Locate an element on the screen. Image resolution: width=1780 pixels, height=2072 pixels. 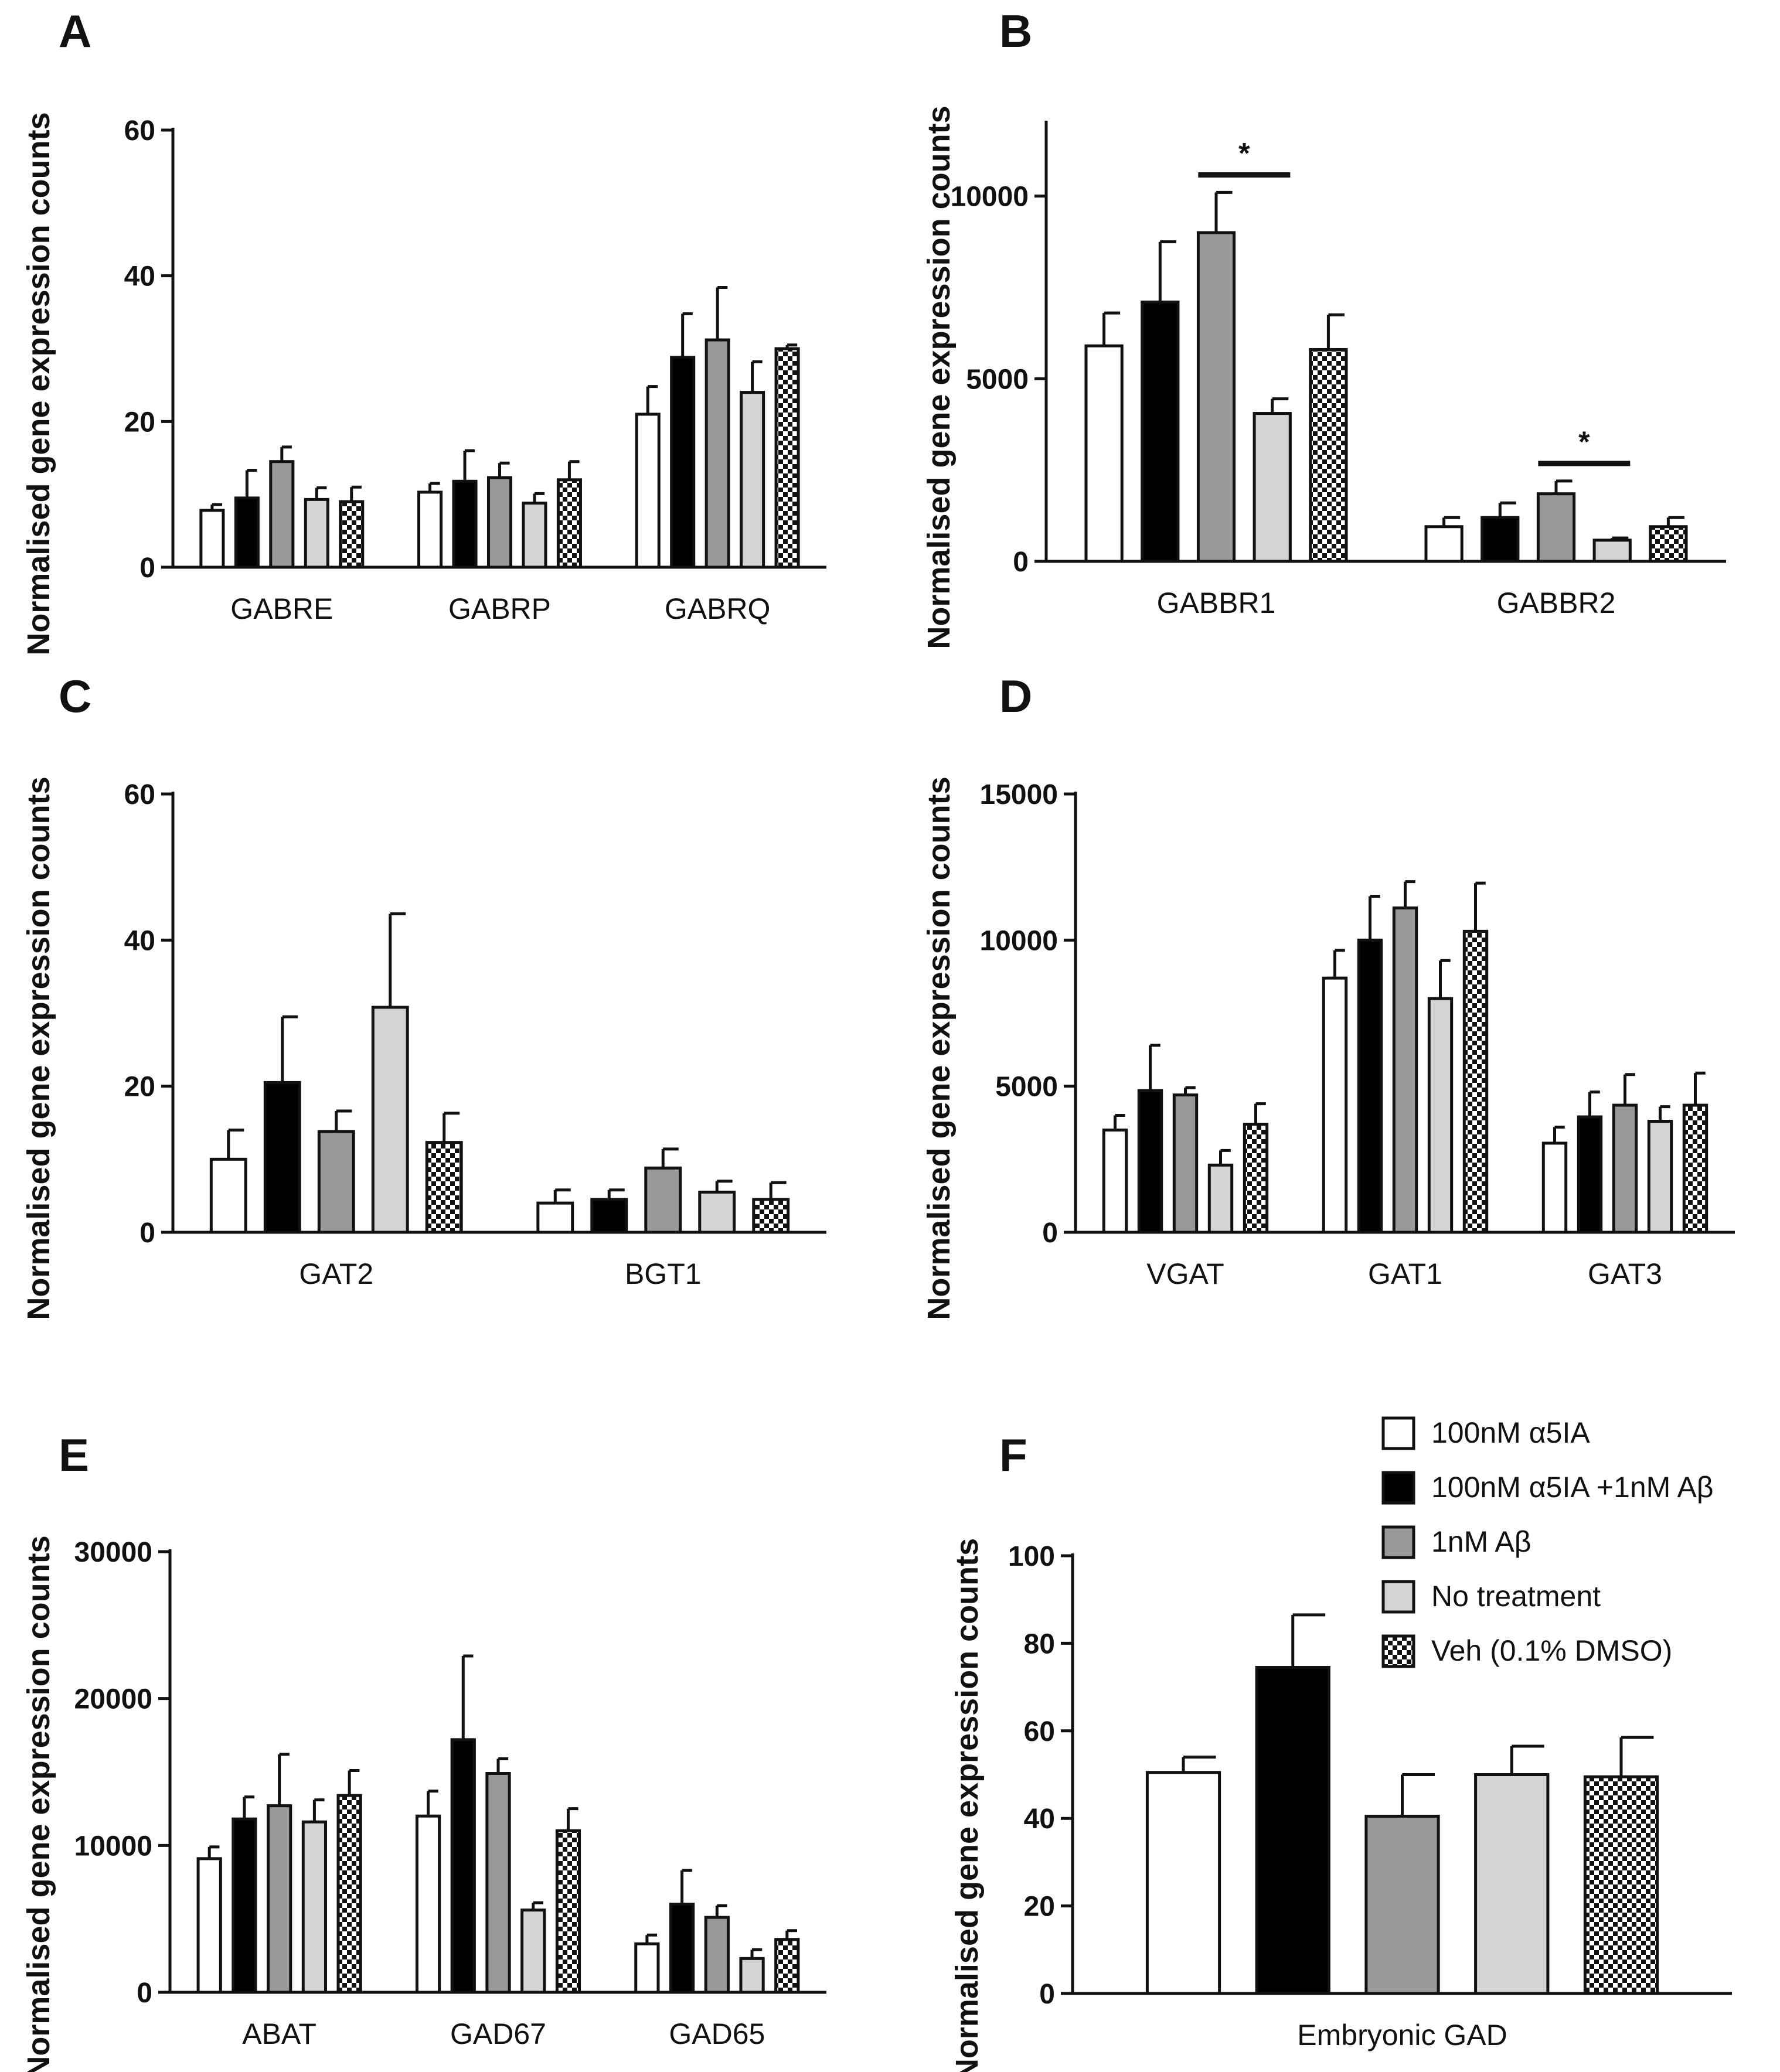
panel-letter: A is located at coordinates (75, 31).